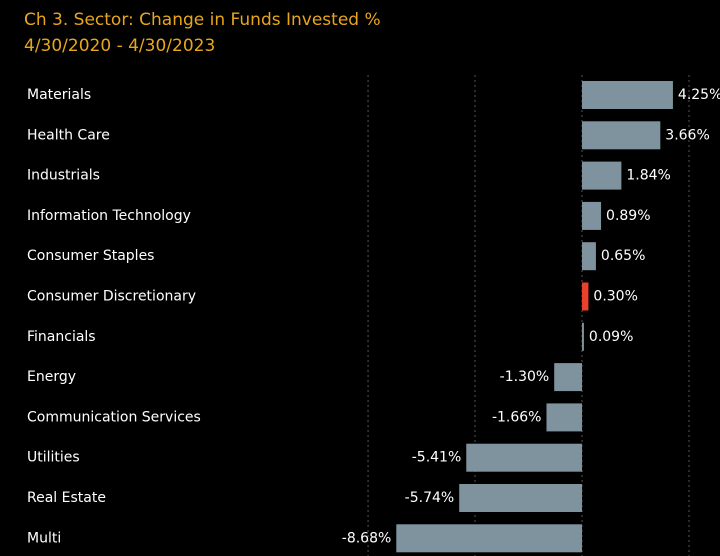 The width and height of the screenshot is (720, 556). Describe the element at coordinates (66, 498) in the screenshot. I see `category-label: Real Estate` at that location.